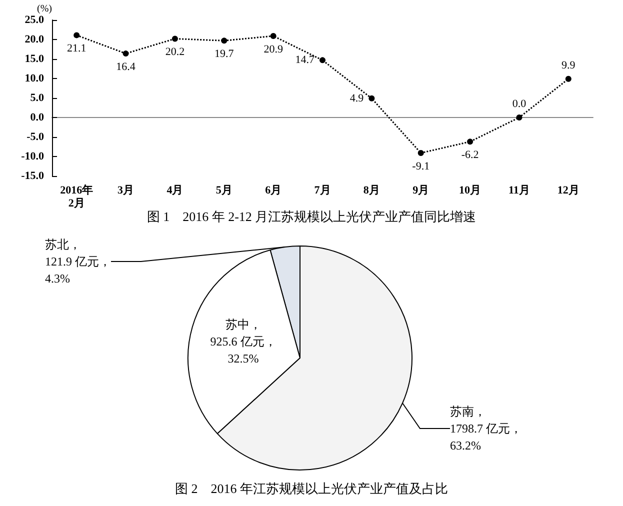  Describe the element at coordinates (44, 9) in the screenshot. I see `y-axis-title: (%)` at that location.